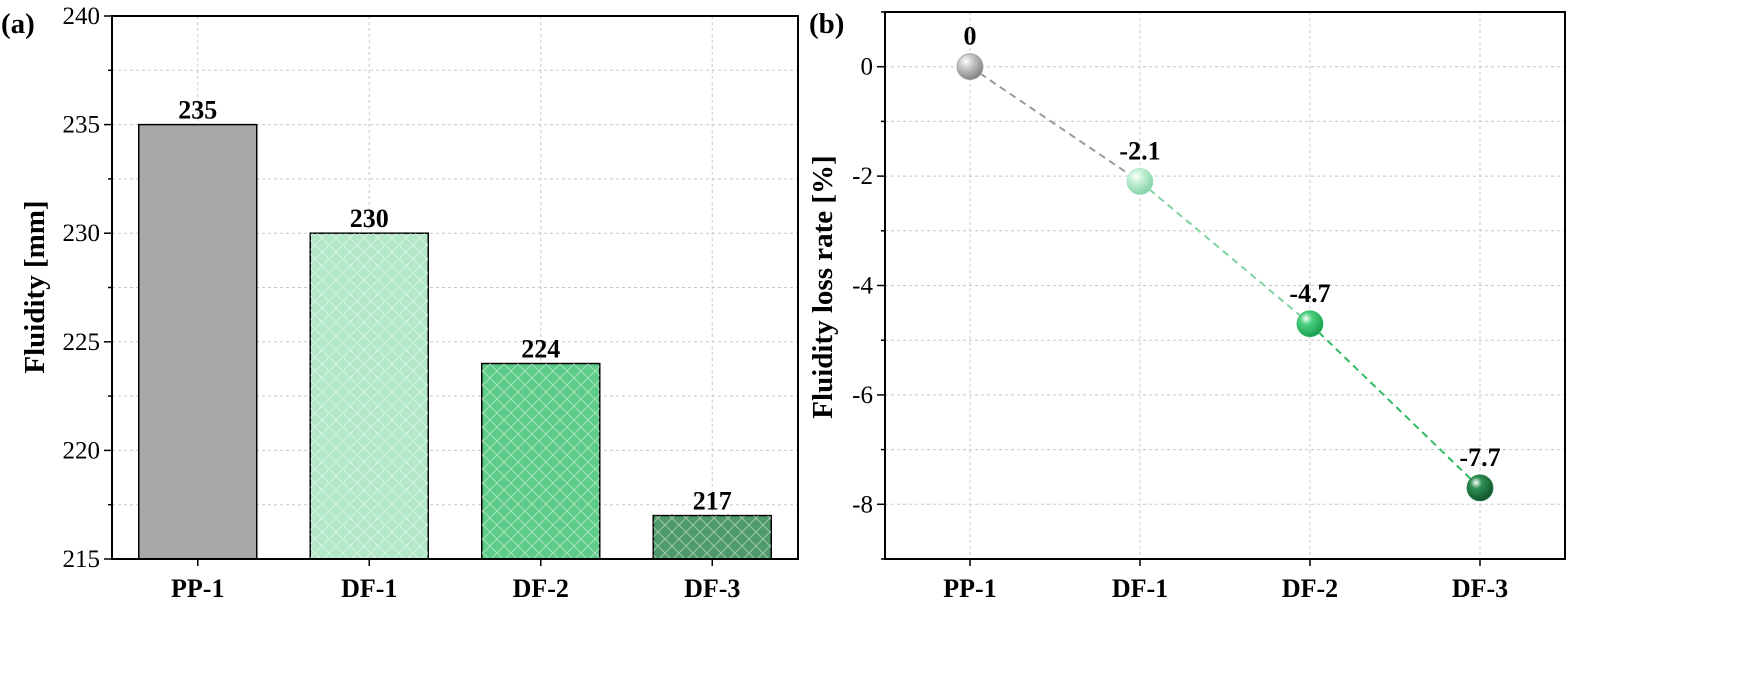 The height and width of the screenshot is (681, 1750). I want to click on data-label: -2.1, so click(1139, 151).